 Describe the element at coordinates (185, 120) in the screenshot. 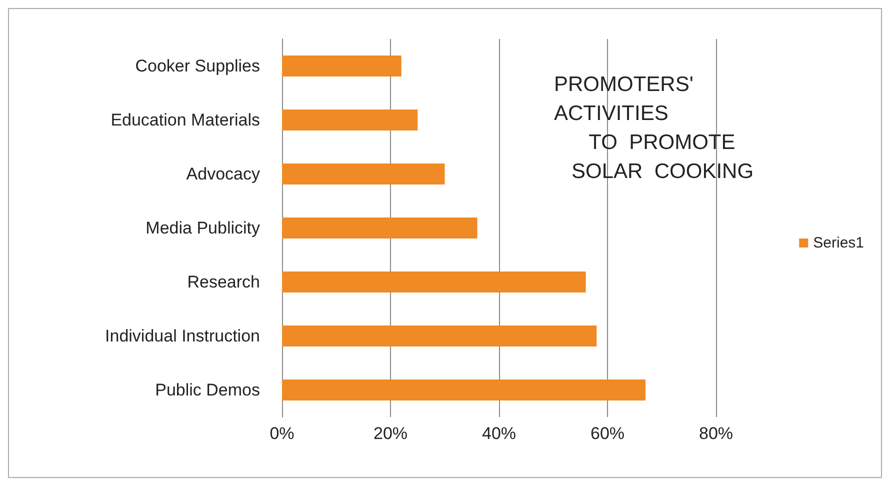

I see `y-tick-label: Education Materials` at that location.